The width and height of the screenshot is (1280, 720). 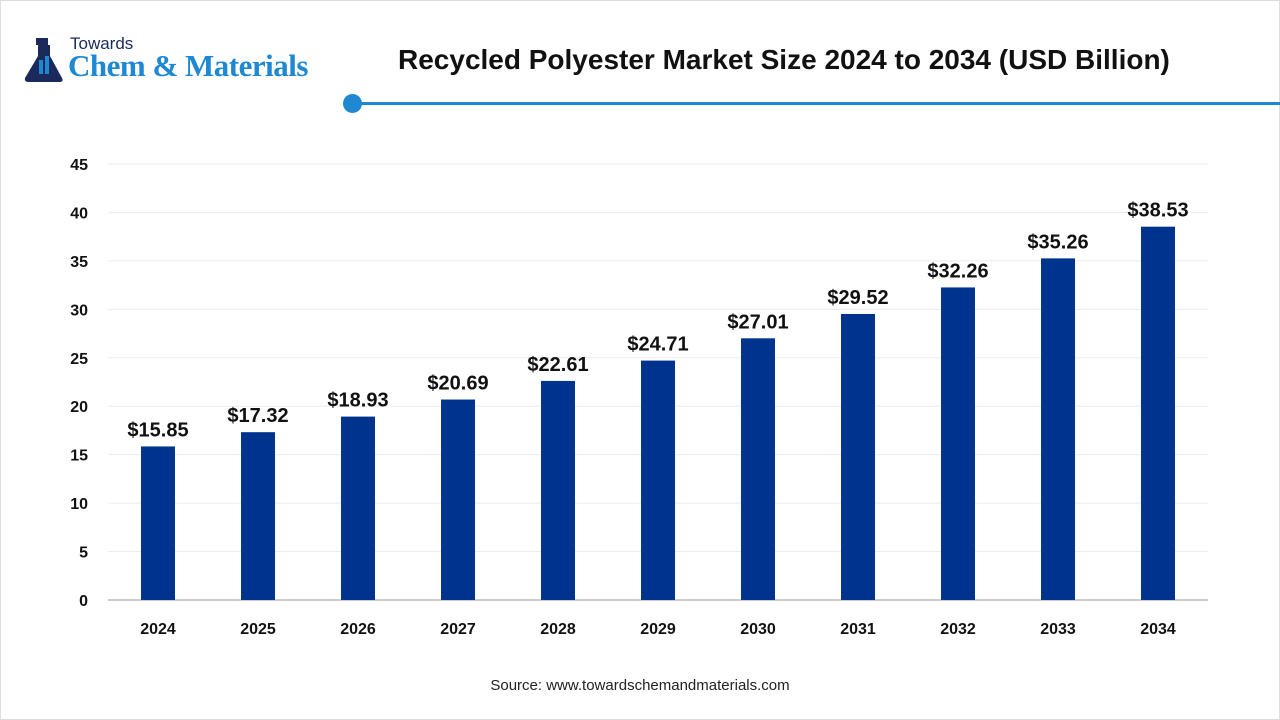 What do you see at coordinates (258, 629) in the screenshot?
I see `x-tick-label: 2025` at bounding box center [258, 629].